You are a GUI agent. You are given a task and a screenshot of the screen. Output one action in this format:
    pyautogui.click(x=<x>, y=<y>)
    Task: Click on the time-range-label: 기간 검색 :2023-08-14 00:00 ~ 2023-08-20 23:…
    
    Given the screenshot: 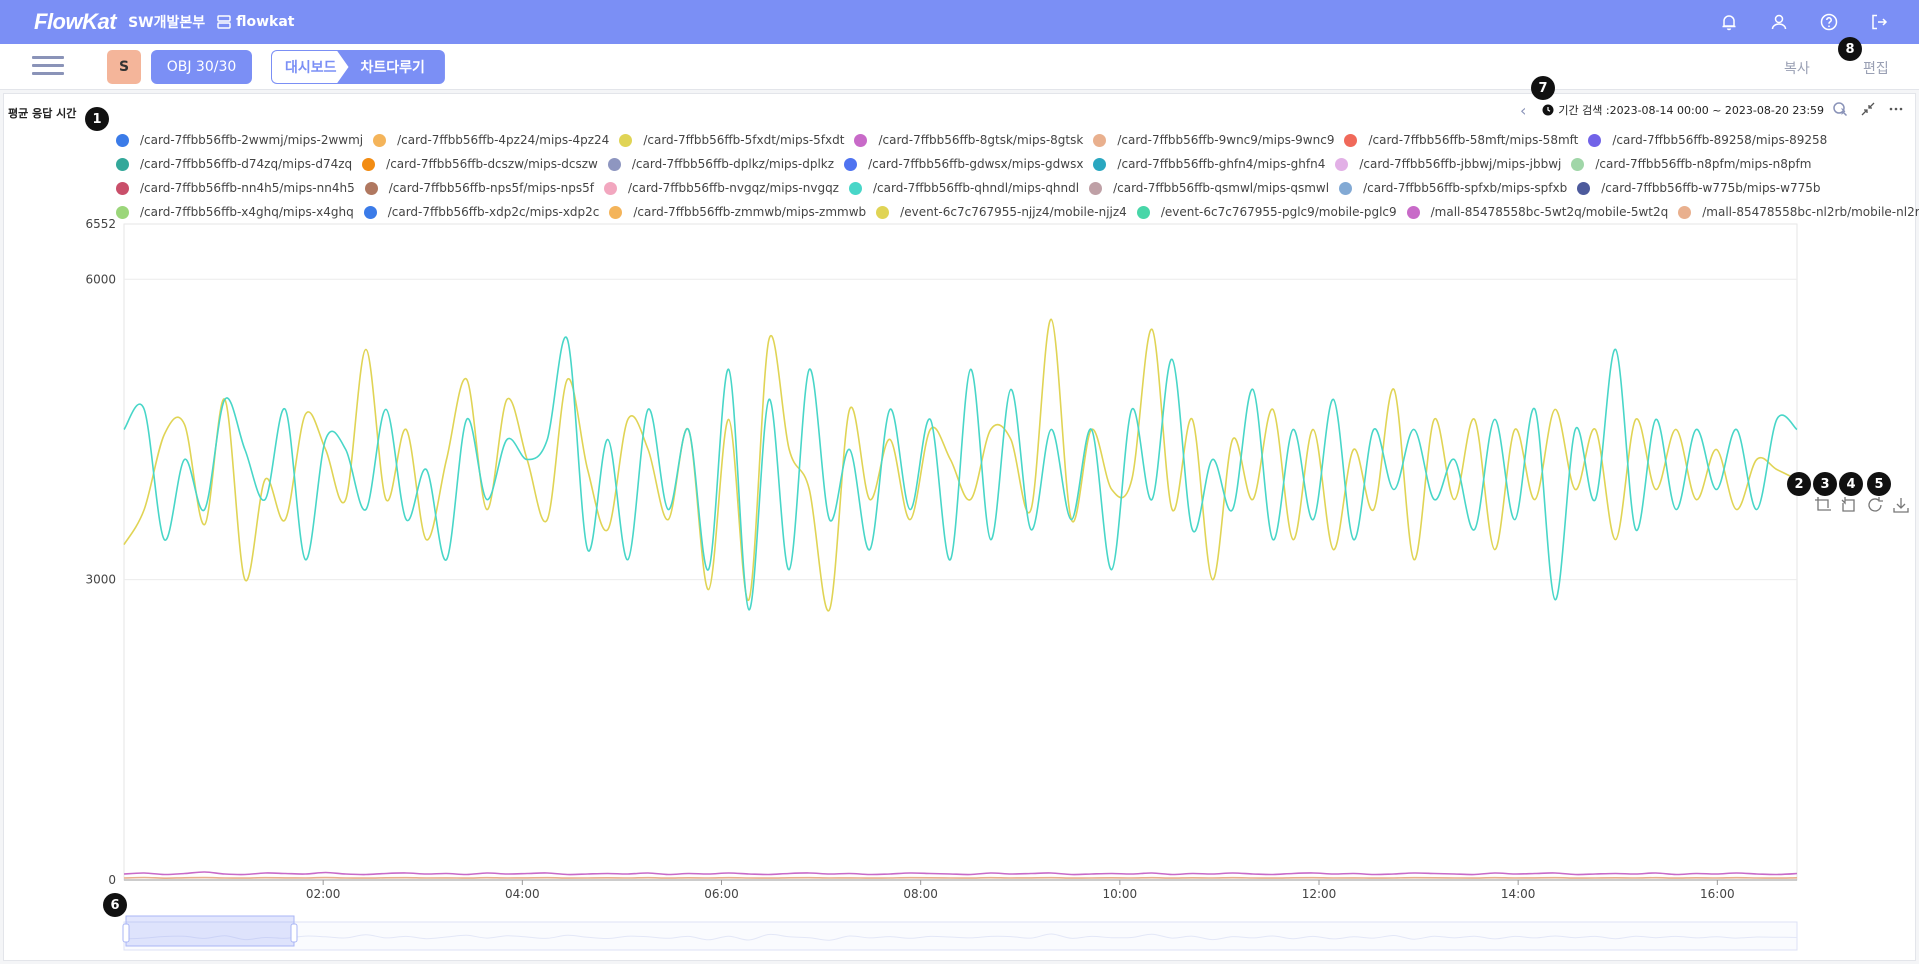 What is the action you would take?
    pyautogui.click(x=1691, y=110)
    